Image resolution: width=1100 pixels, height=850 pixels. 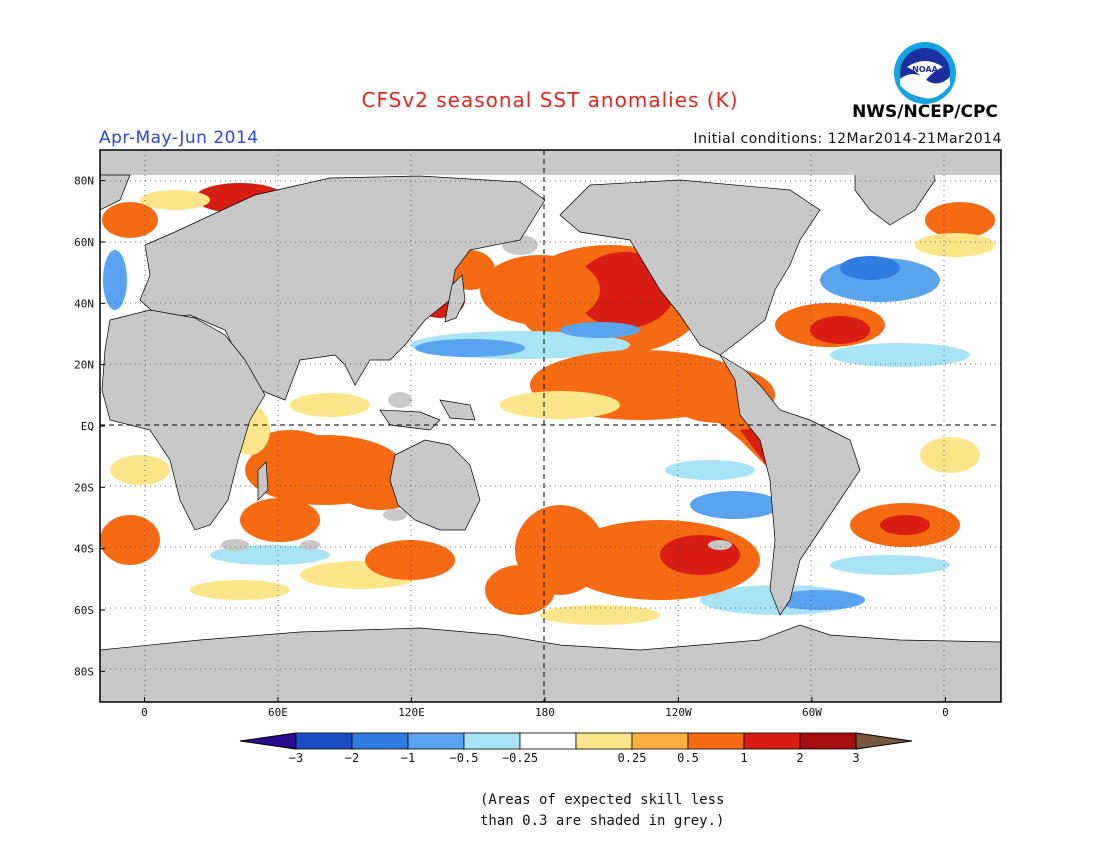 I want to click on colorbar-label: −3, so click(x=296, y=758).